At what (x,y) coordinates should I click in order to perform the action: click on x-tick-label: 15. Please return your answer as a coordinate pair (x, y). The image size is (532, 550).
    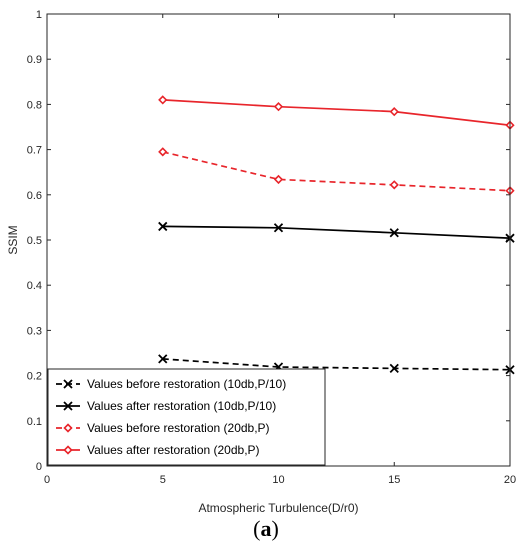
    Looking at the image, I should click on (394, 480).